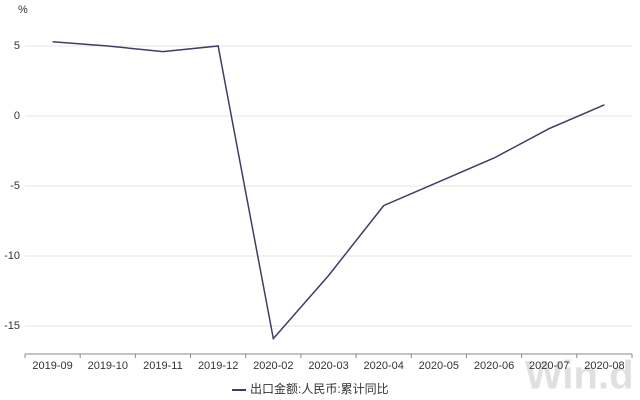  I want to click on y-tick-label: -5, so click(15, 186).